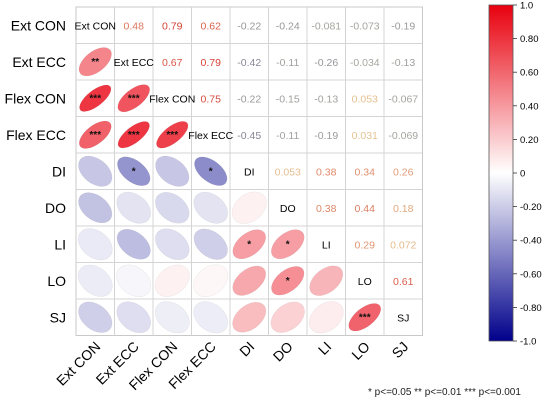 The width and height of the screenshot is (550, 408). I want to click on correlation-value-label: -0.11, so click(287, 63).